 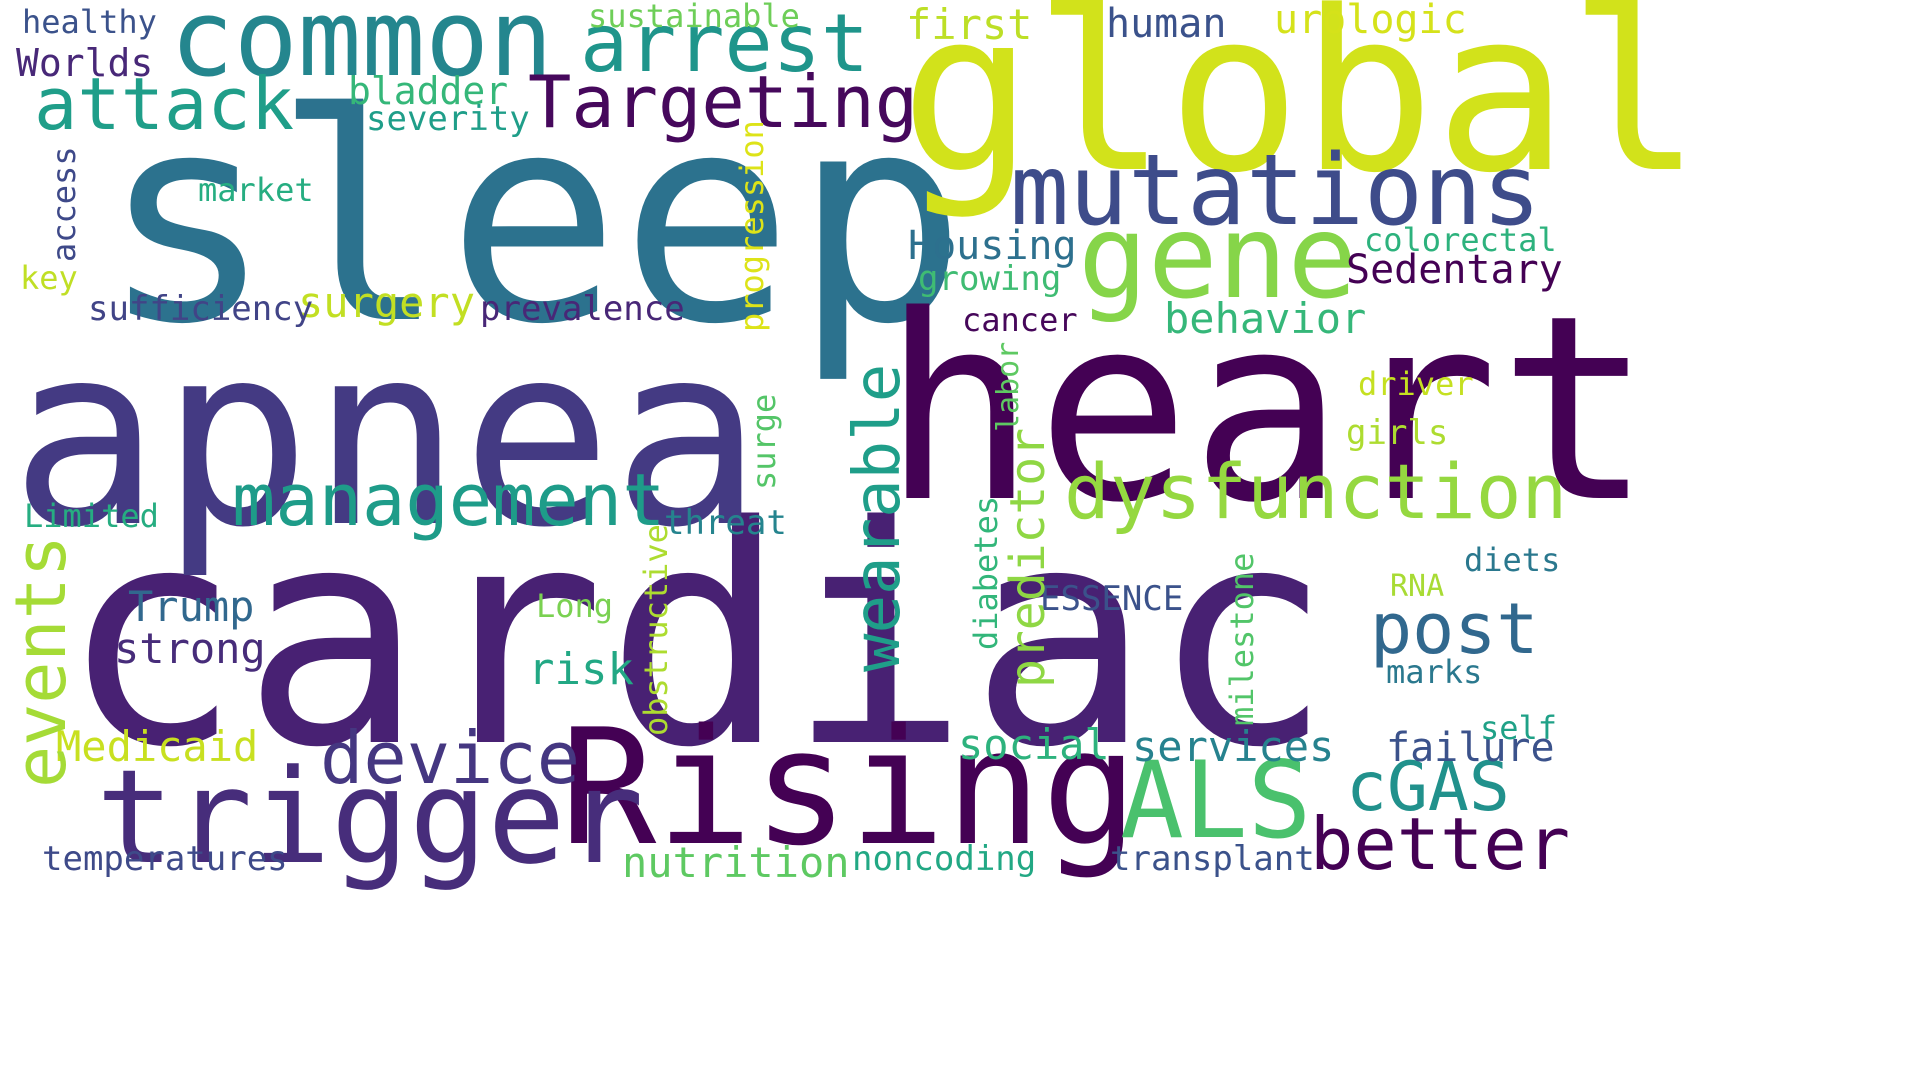 I want to click on word-attack: attack, so click(x=164, y=104).